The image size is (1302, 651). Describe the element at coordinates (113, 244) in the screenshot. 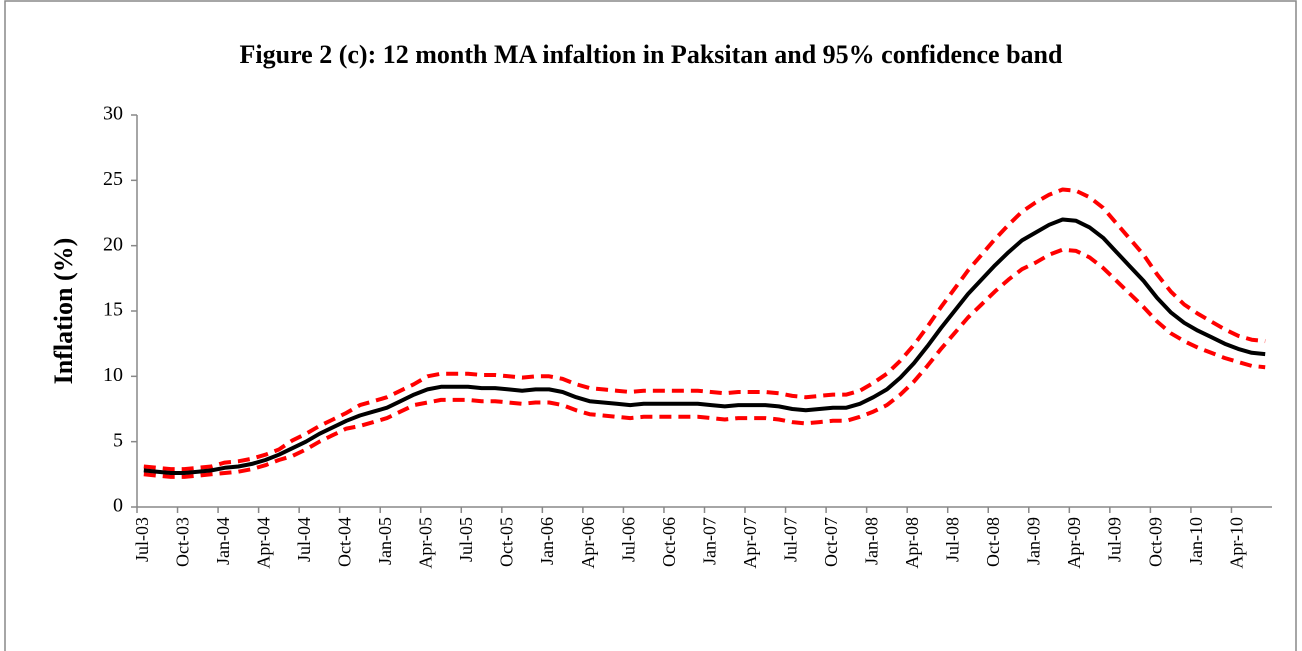

I see `y-tick-label: 20` at that location.